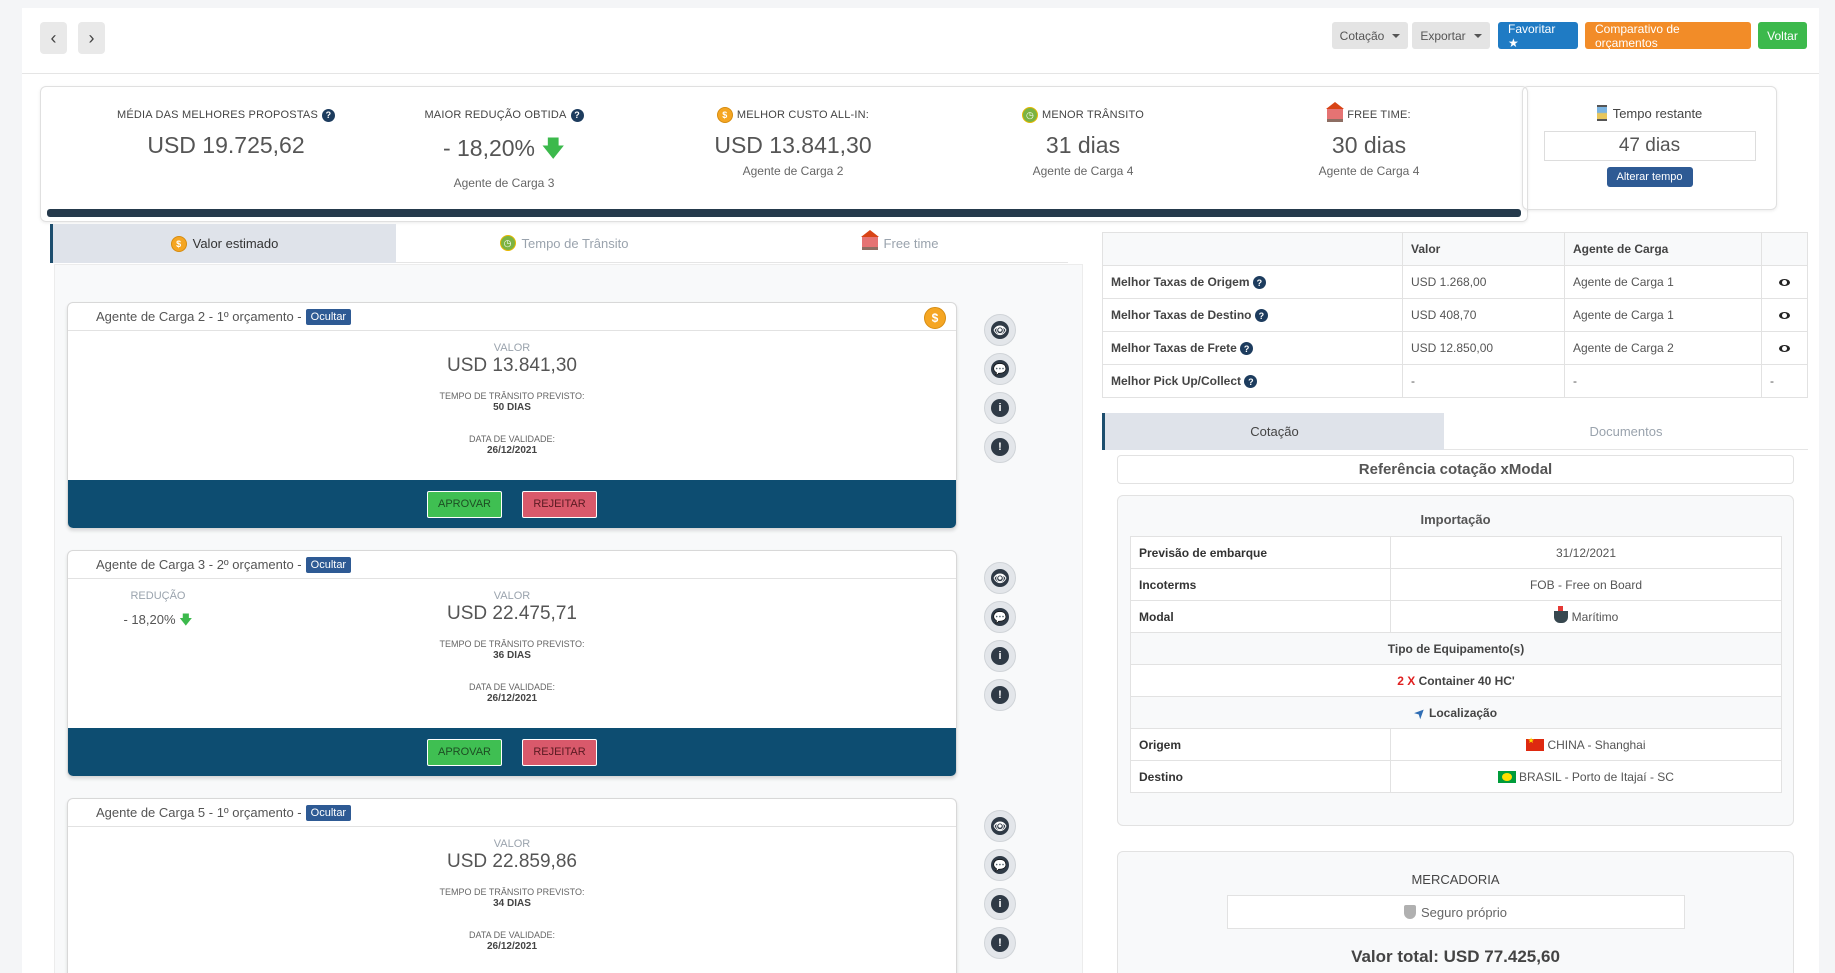  Describe the element at coordinates (1507, 777) in the screenshot. I see `brazil-flag-icon` at that location.